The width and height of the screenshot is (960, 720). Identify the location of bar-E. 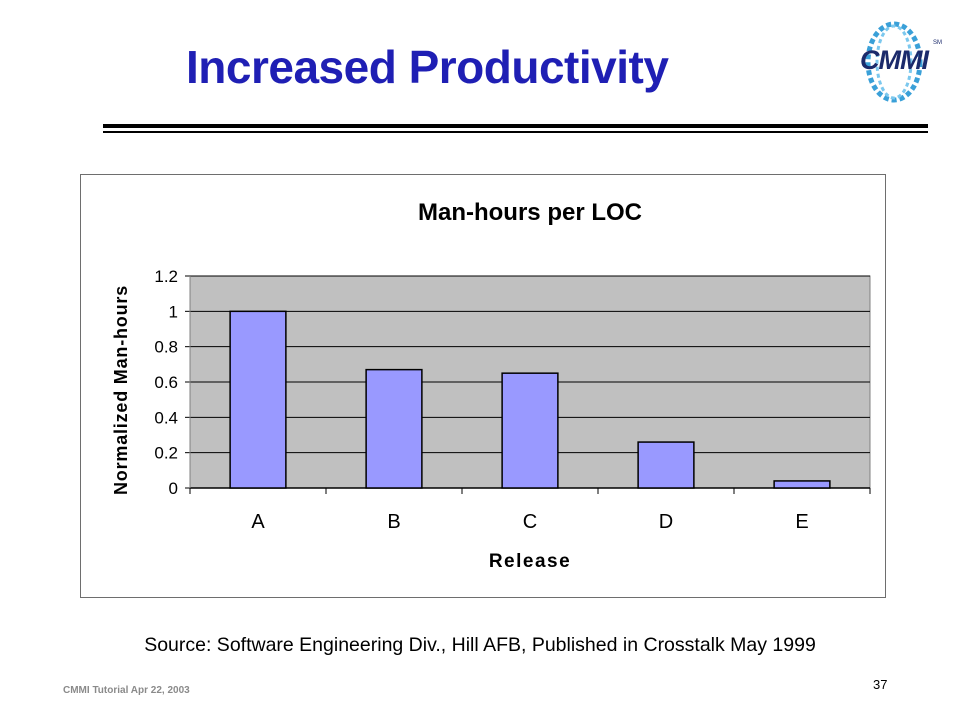
(802, 484).